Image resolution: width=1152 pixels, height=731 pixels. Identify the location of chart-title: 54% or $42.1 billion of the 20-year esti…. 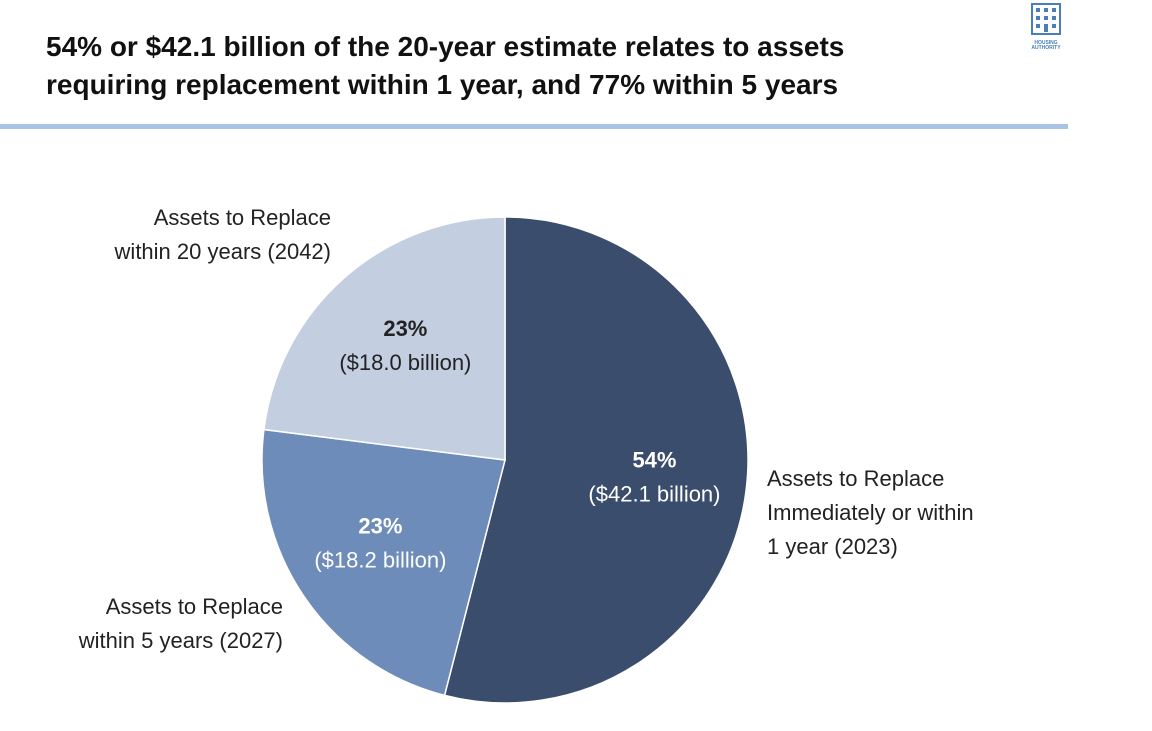
(445, 65).